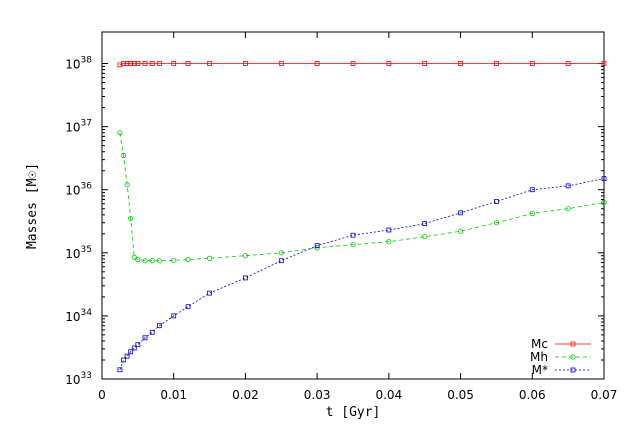 The height and width of the screenshot is (434, 638). I want to click on x-tick-label: 0.04, so click(388, 395).